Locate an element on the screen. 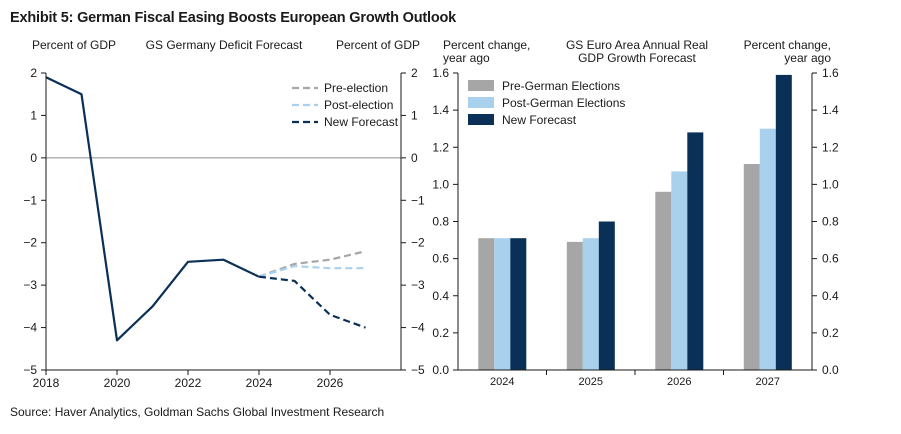 The width and height of the screenshot is (901, 434). deficit-y-tick-label-right: 2 is located at coordinates (414, 73).